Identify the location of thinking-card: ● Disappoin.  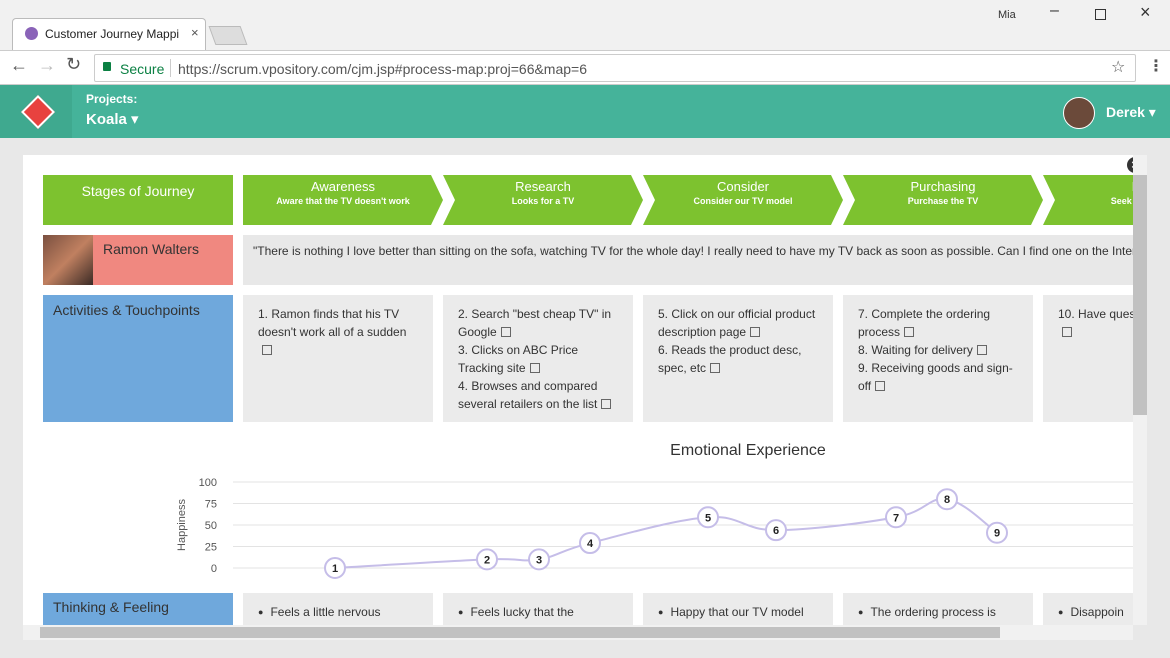
(1088, 609).